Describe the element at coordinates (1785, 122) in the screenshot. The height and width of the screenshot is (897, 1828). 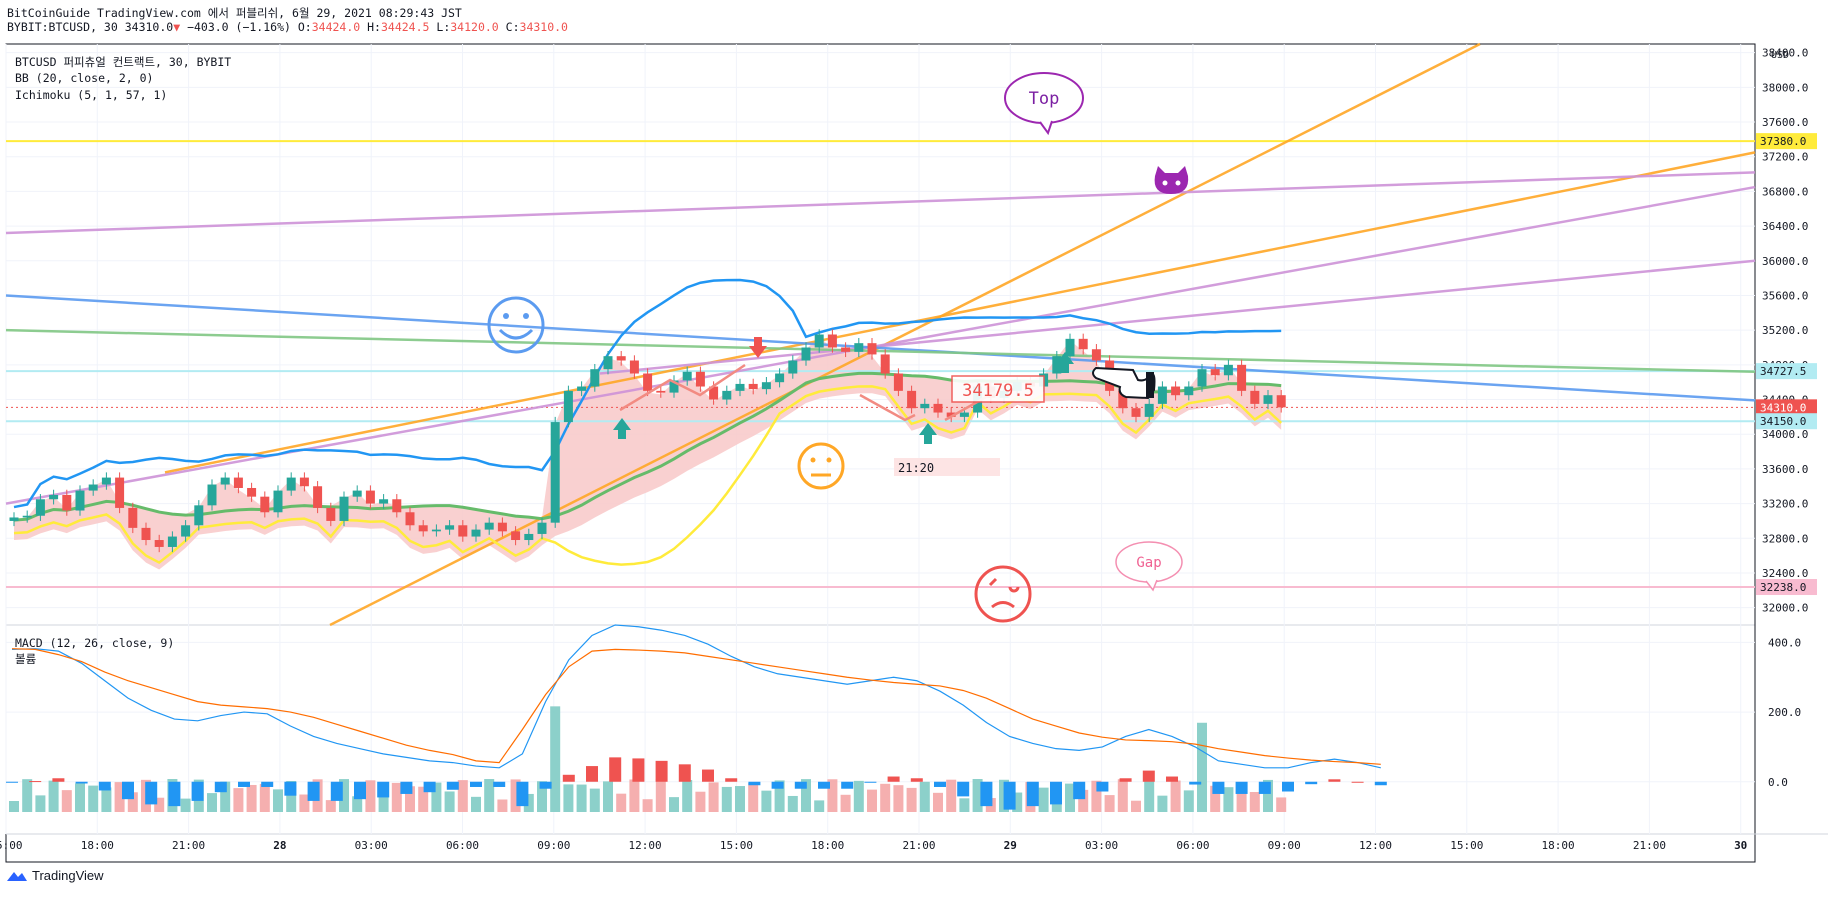
I see `y-tick-label: 37600.0` at that location.